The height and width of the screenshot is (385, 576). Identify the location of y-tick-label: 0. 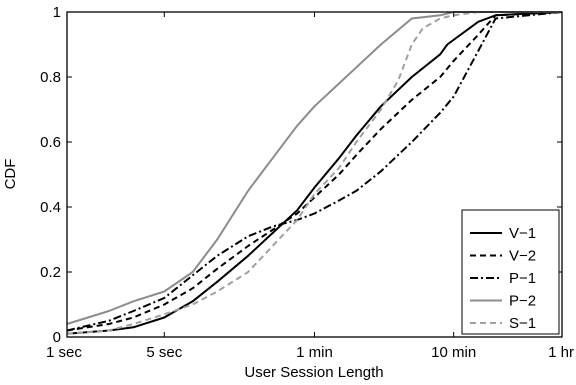
(57, 337).